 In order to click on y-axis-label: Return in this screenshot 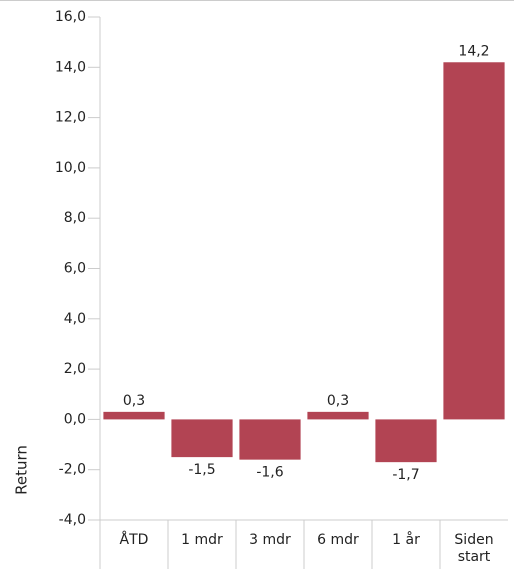, I will do `click(22, 470)`.